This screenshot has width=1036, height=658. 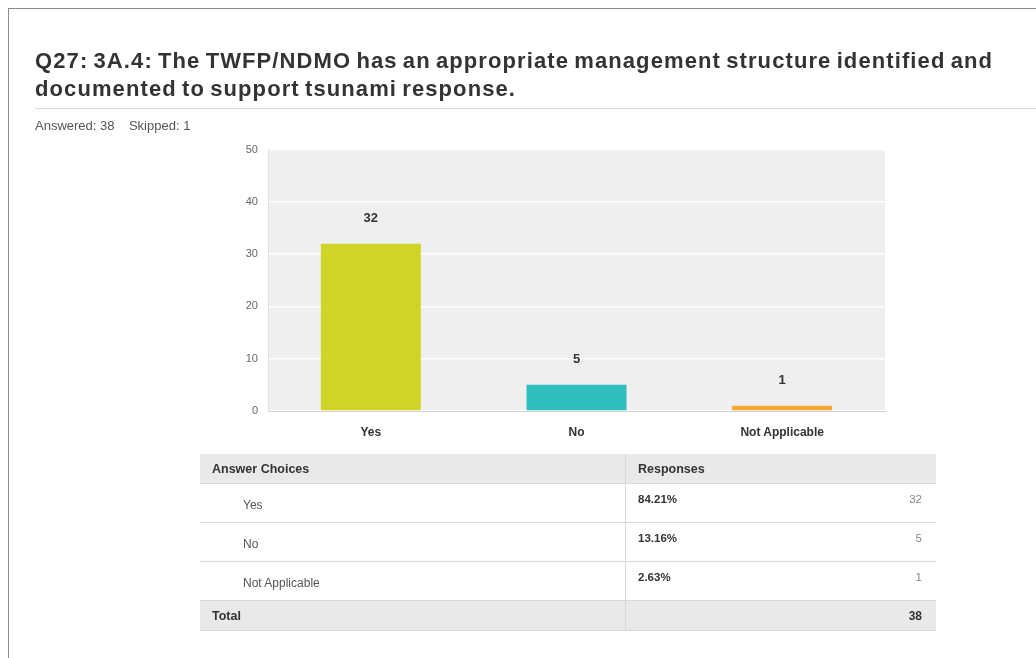 I want to click on text: Answer Choices, so click(x=261, y=469).